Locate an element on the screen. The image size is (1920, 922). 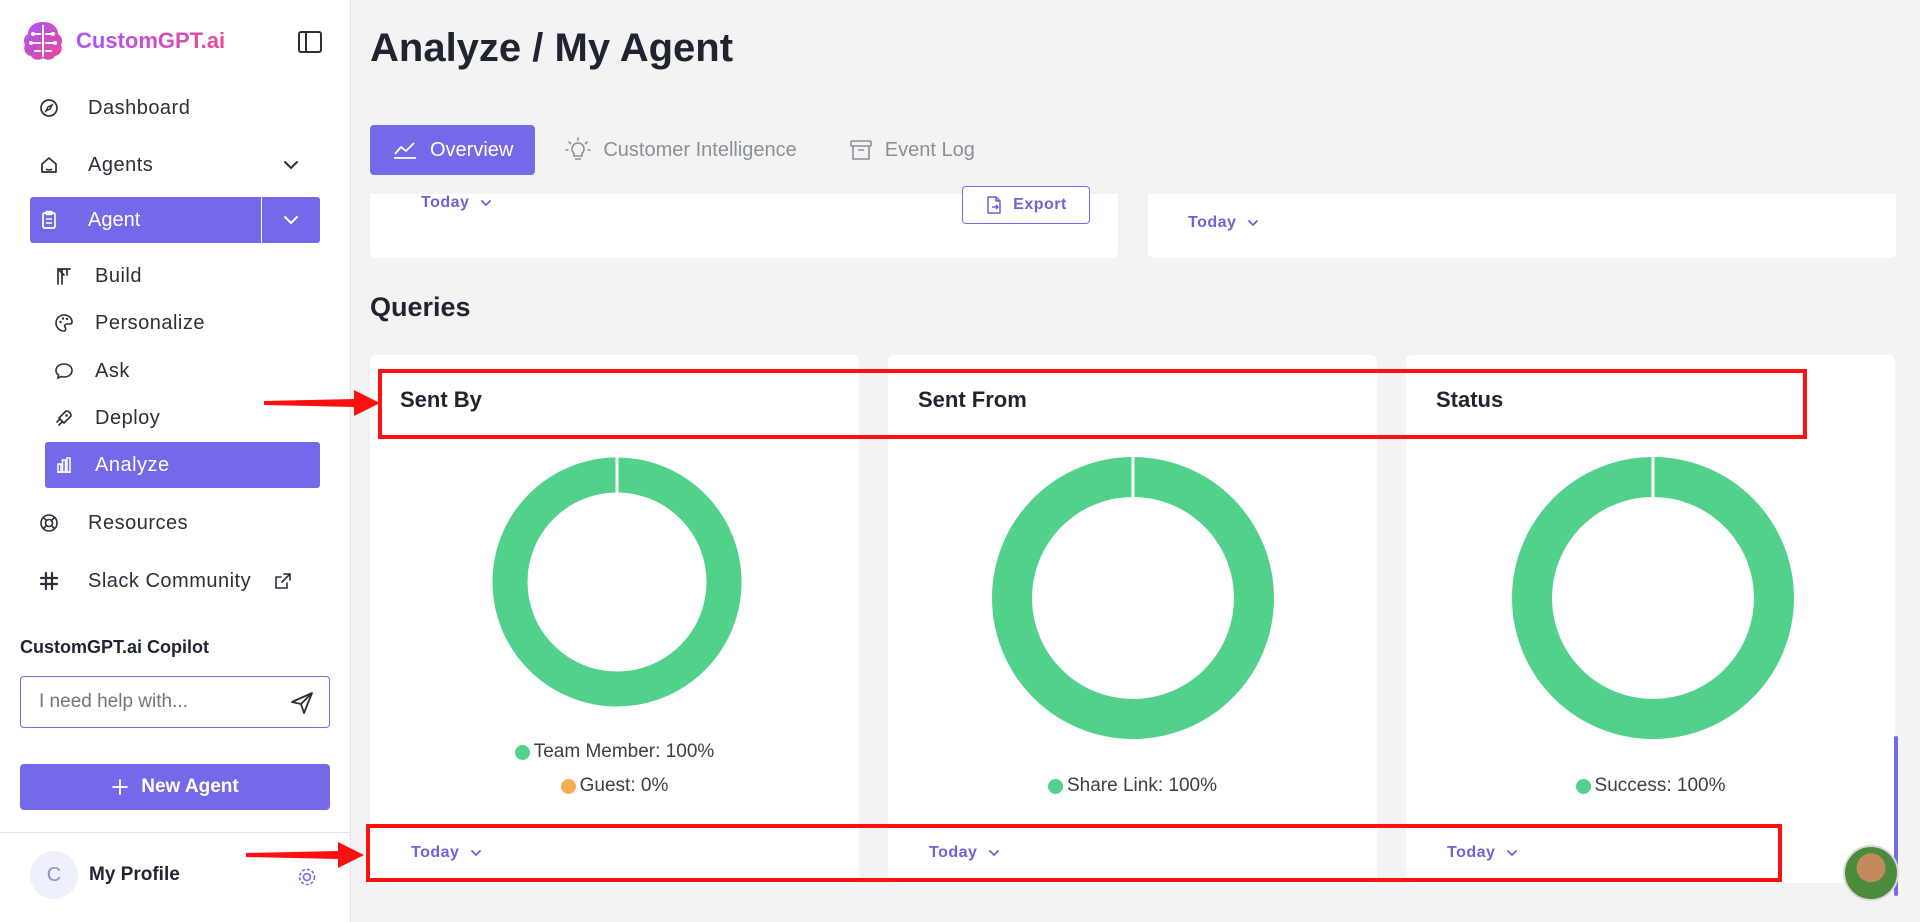
donut-slice-success is located at coordinates (1653, 598).